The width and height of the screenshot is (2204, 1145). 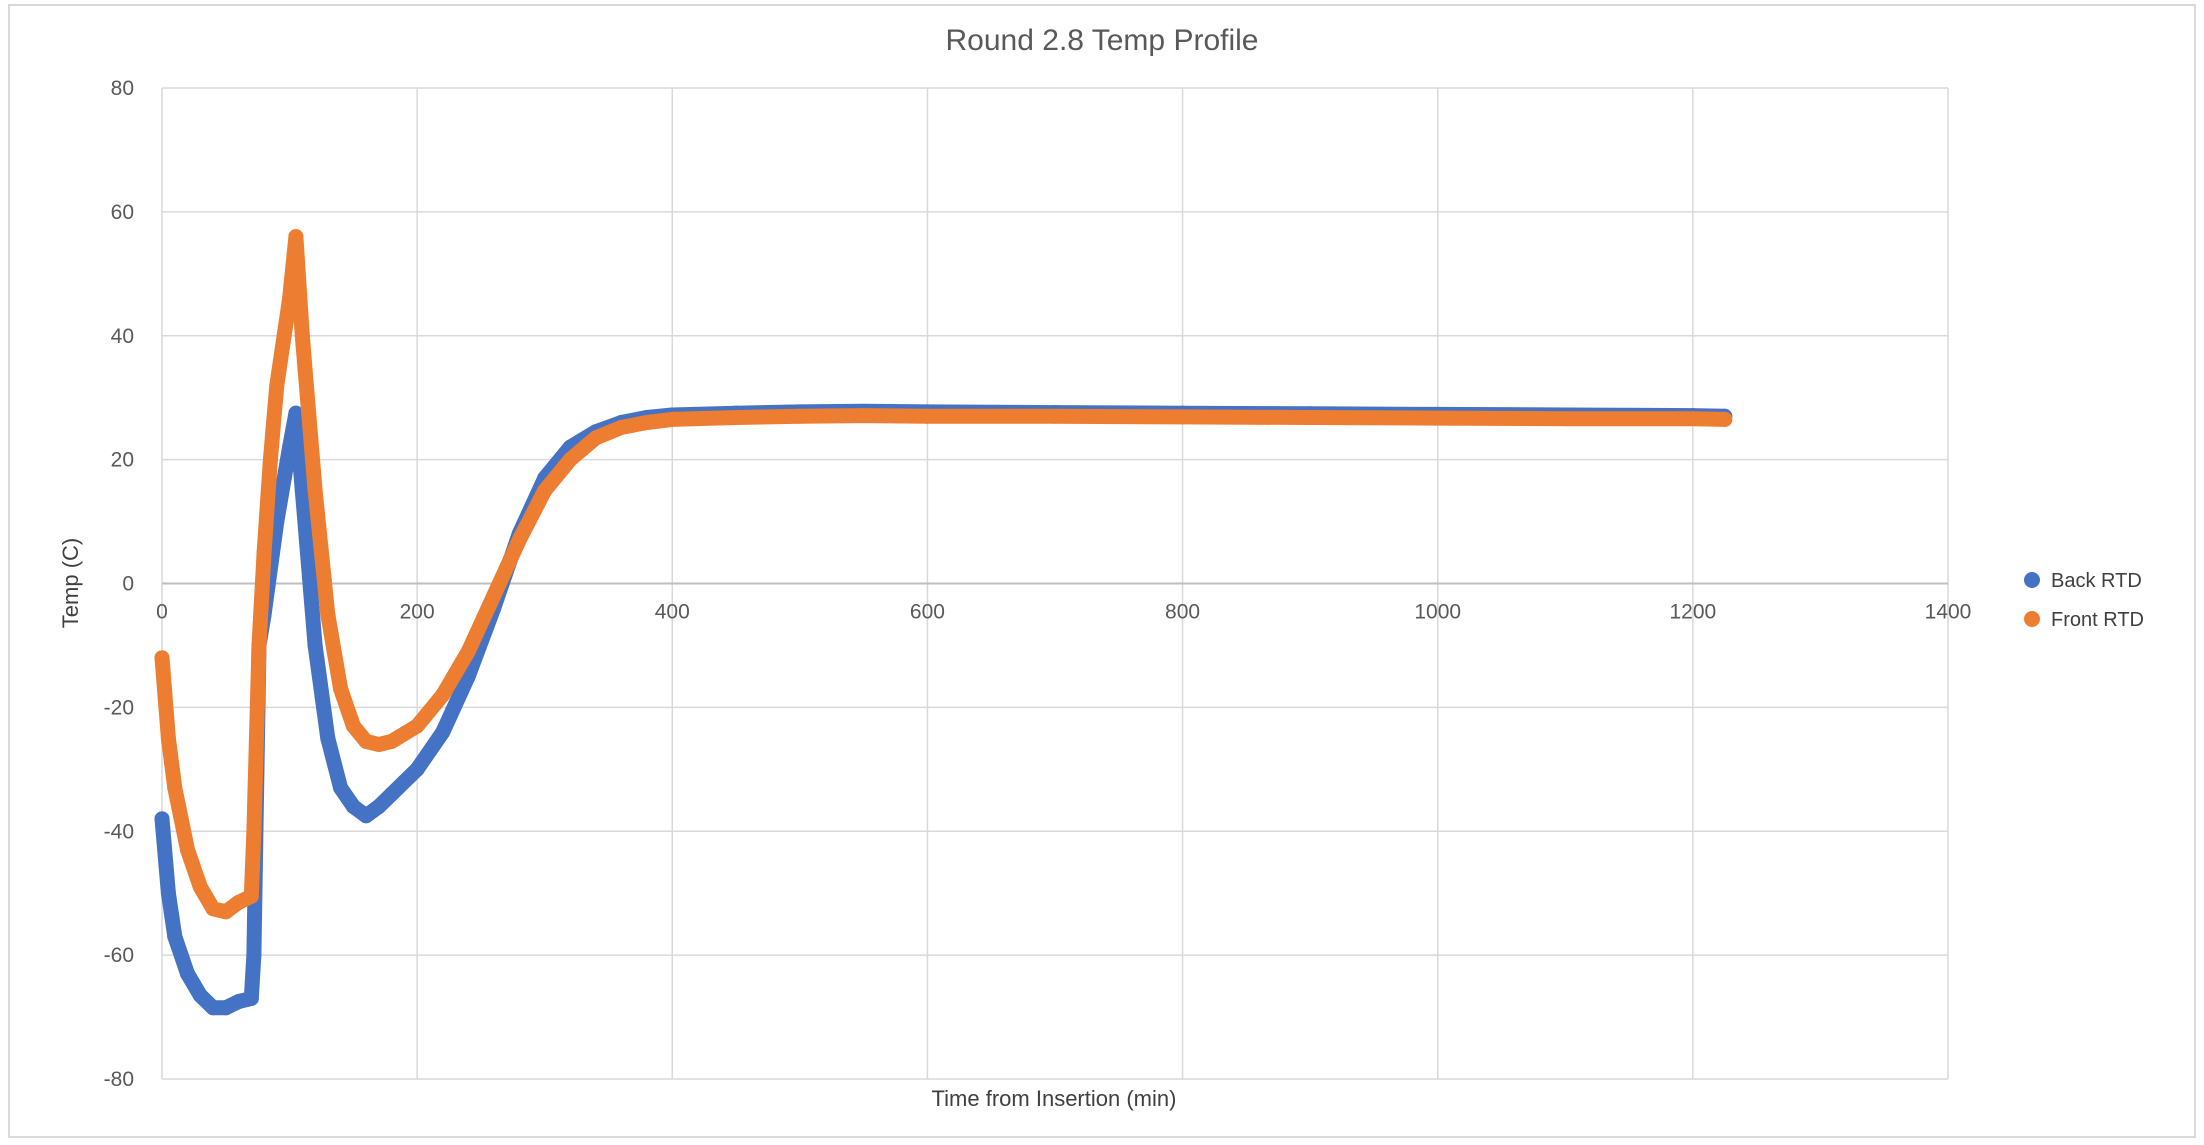 I want to click on y-tick-label: 0, so click(x=128, y=584).